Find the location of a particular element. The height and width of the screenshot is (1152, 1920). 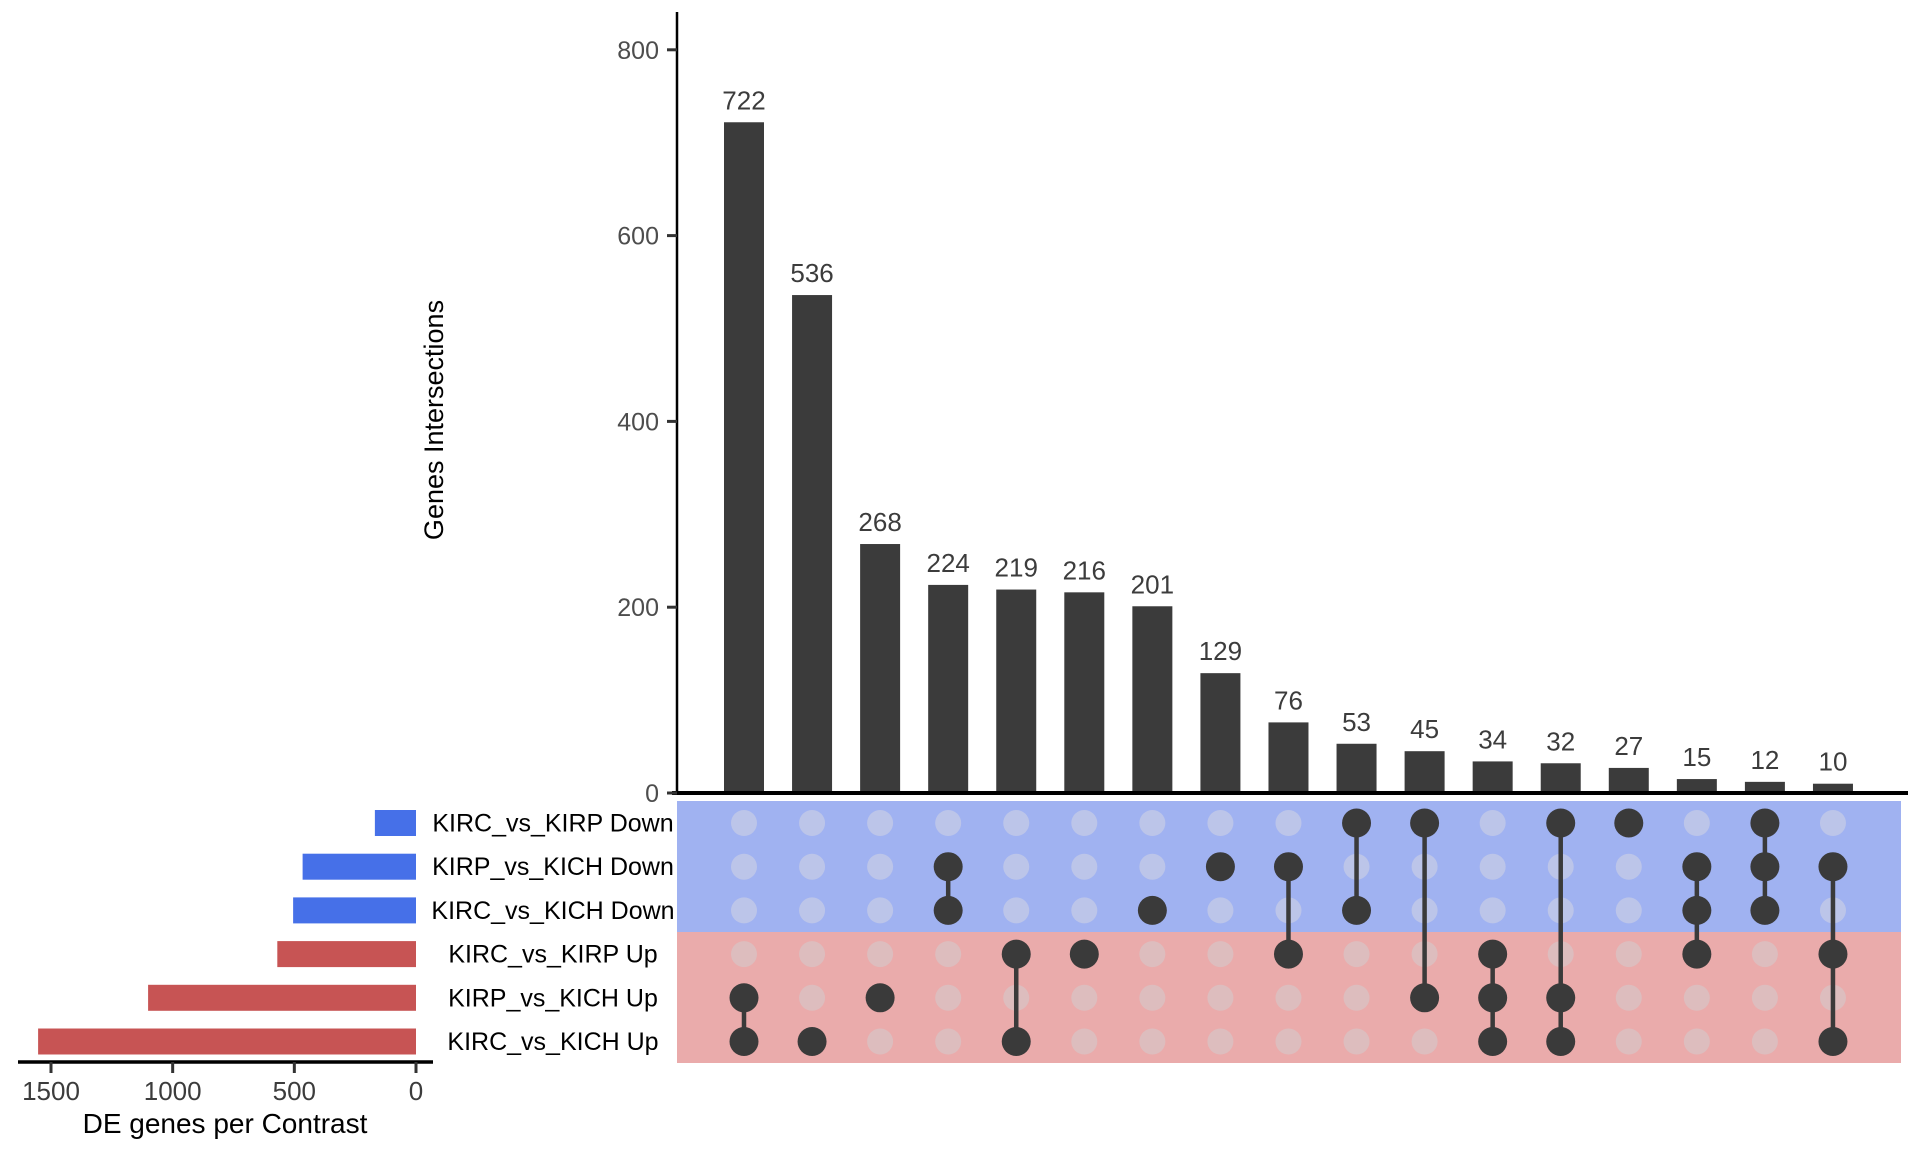

set-size-tick-label: 500 is located at coordinates (294, 1091).